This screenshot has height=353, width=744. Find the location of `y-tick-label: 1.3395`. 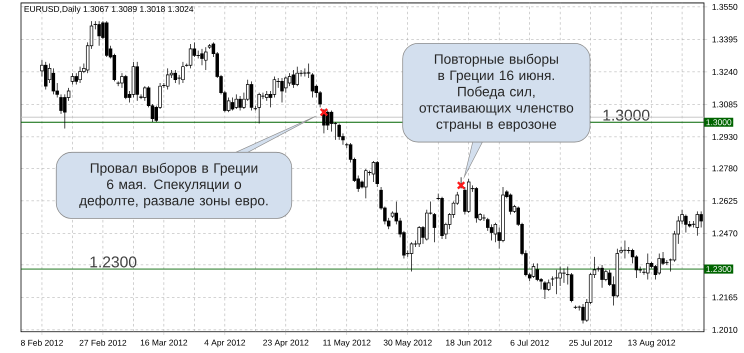

y-tick-label: 1.3395 is located at coordinates (725, 39).